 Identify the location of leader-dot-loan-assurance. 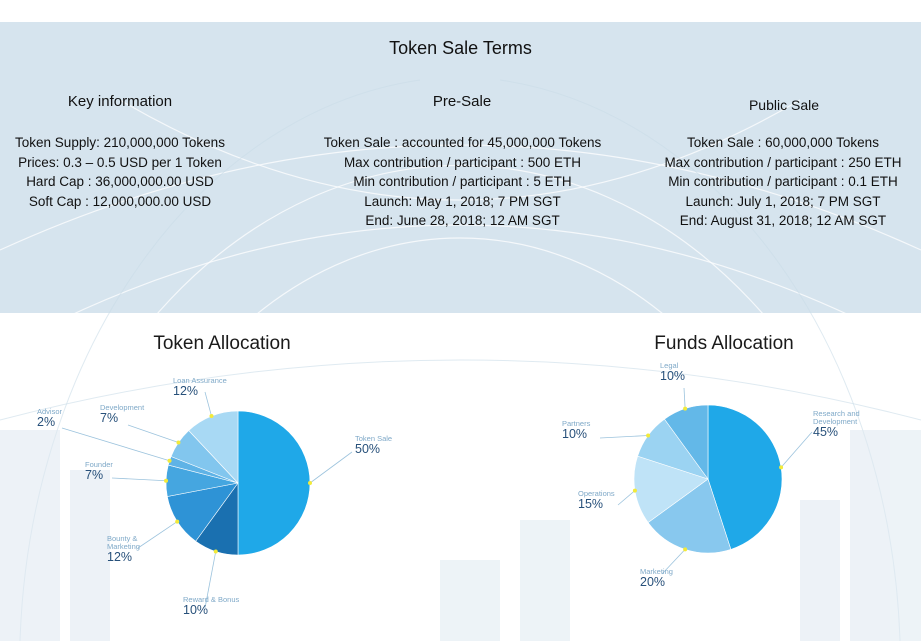
(211, 416).